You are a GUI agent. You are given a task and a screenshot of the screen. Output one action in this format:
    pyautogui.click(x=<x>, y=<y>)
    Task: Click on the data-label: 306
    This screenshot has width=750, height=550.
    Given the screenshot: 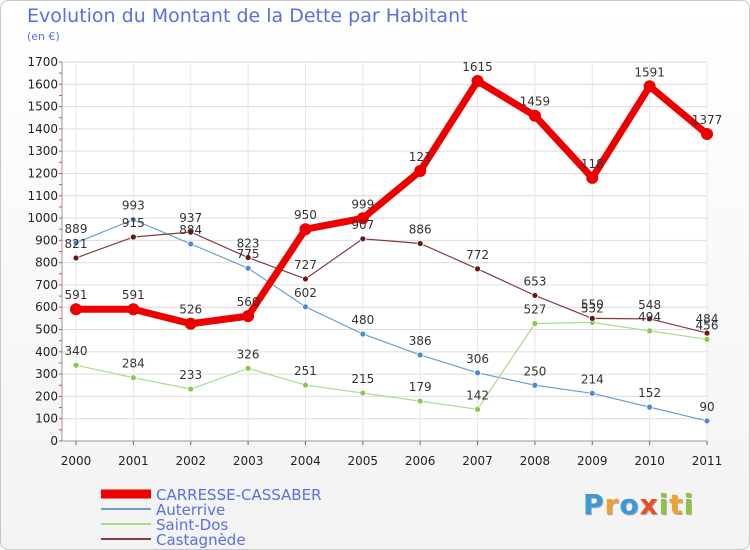 What is the action you would take?
    pyautogui.click(x=477, y=359)
    